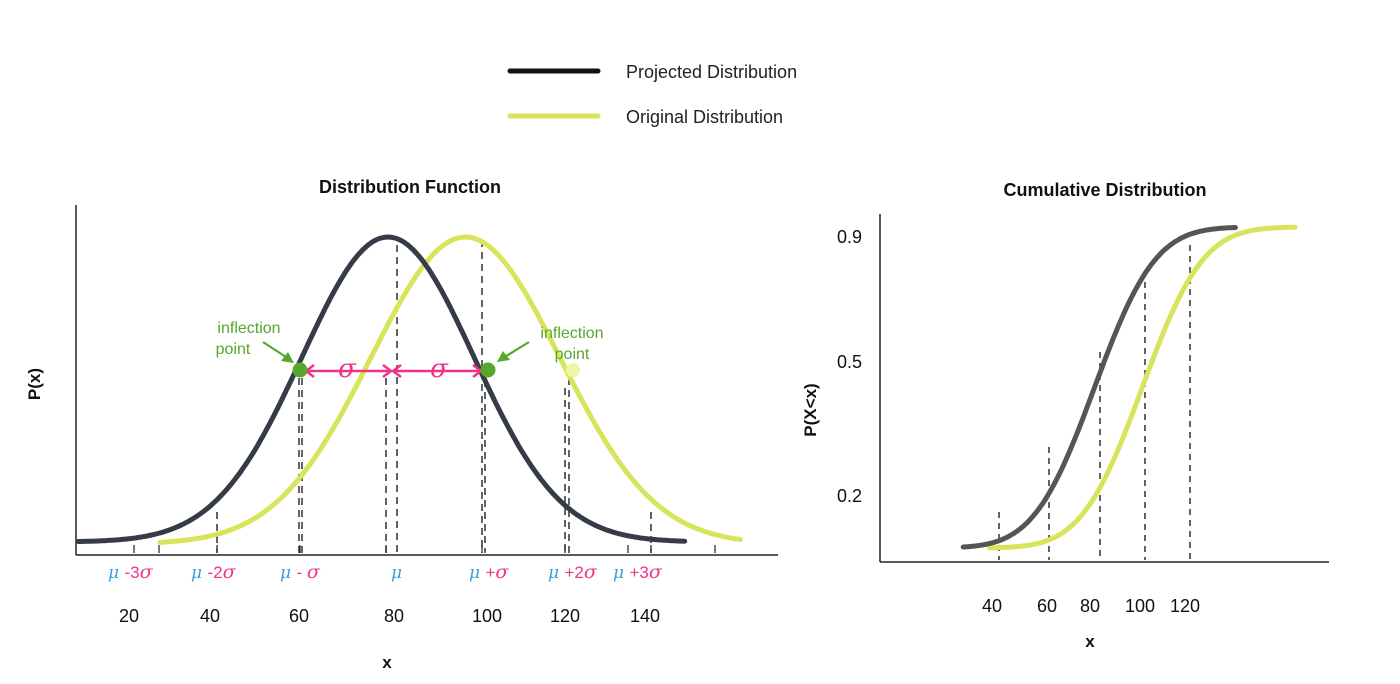  I want to click on pdf-y-label: P(x), so click(34, 384).